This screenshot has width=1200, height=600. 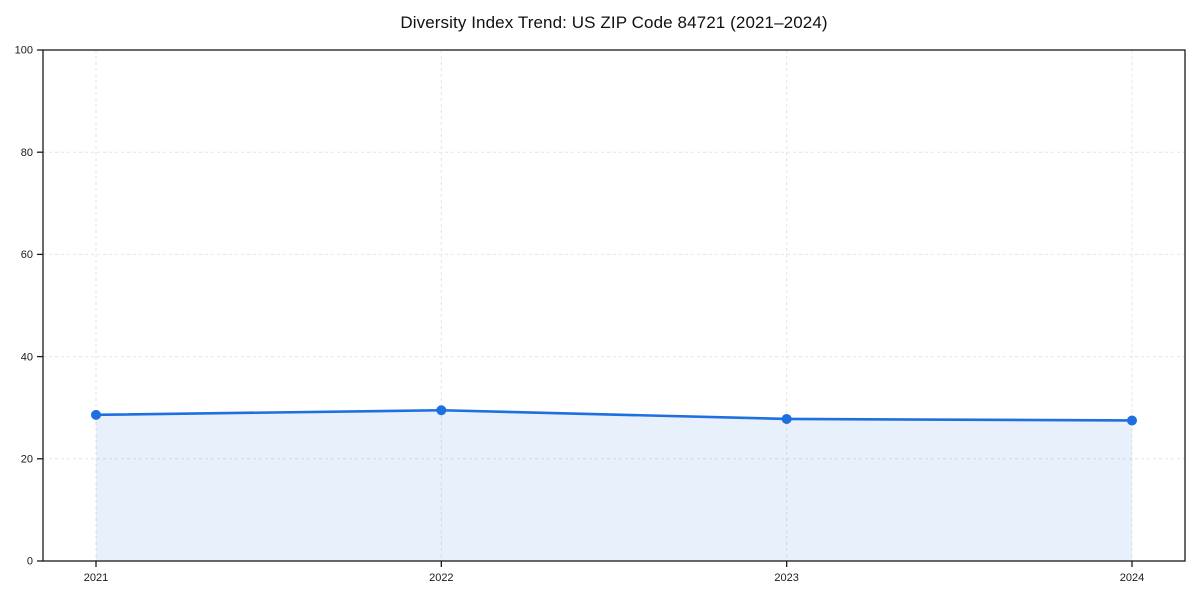 I want to click on y-axis-tick-label: 100, so click(x=24, y=51).